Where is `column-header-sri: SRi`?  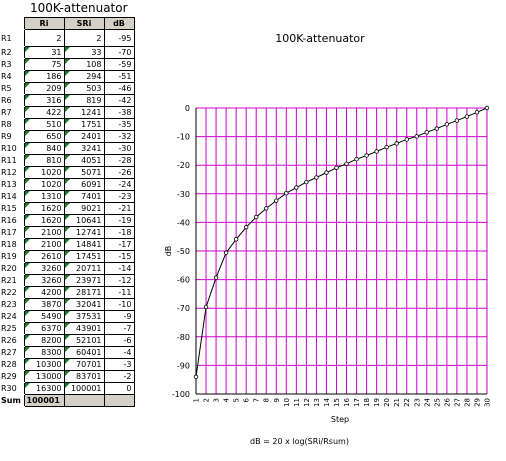
column-header-sri: SRi is located at coordinates (84, 23).